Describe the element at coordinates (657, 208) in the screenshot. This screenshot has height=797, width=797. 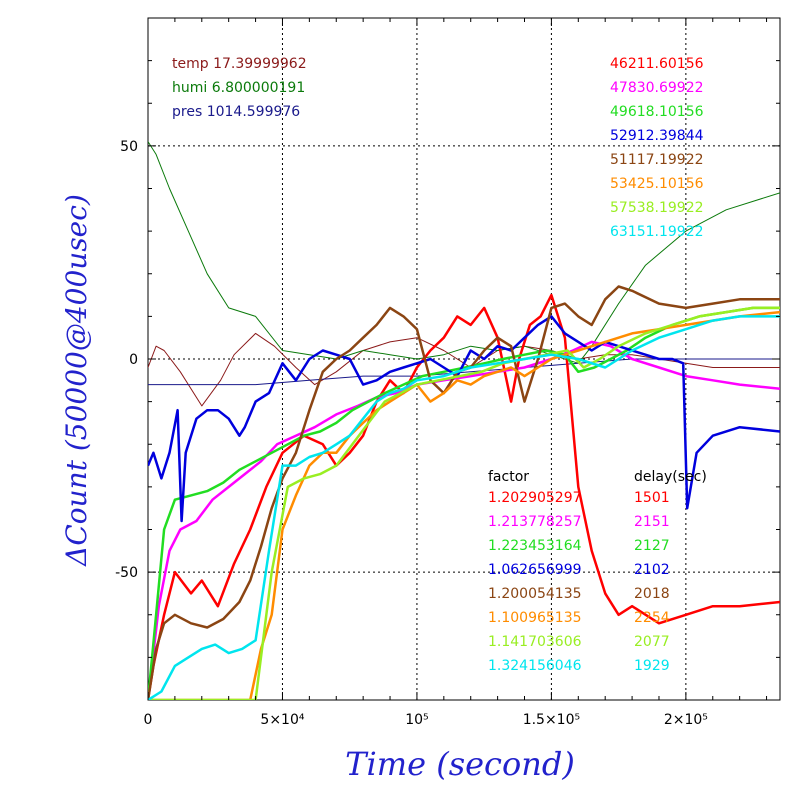
I see `count-value-6: 57538.19922` at that location.